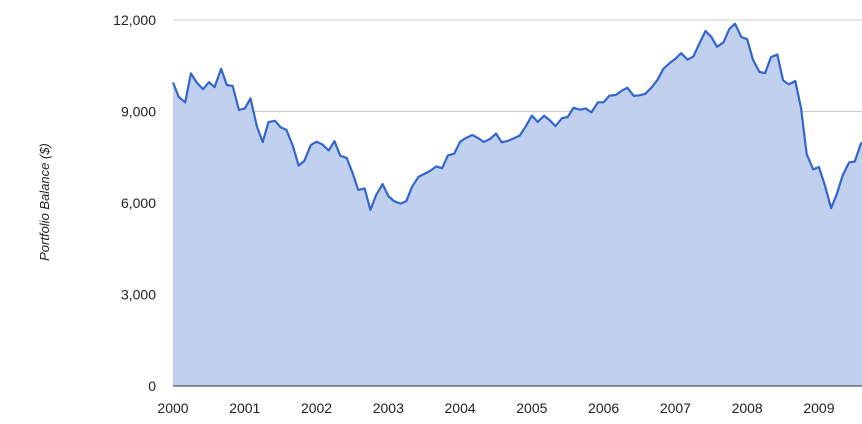 This screenshot has width=862, height=424. What do you see at coordinates (495, 408) in the screenshot?
I see `x-axis-ticks: 2000 2001 2002 2003 2004 2005 2006 2007 2008 2009` at bounding box center [495, 408].